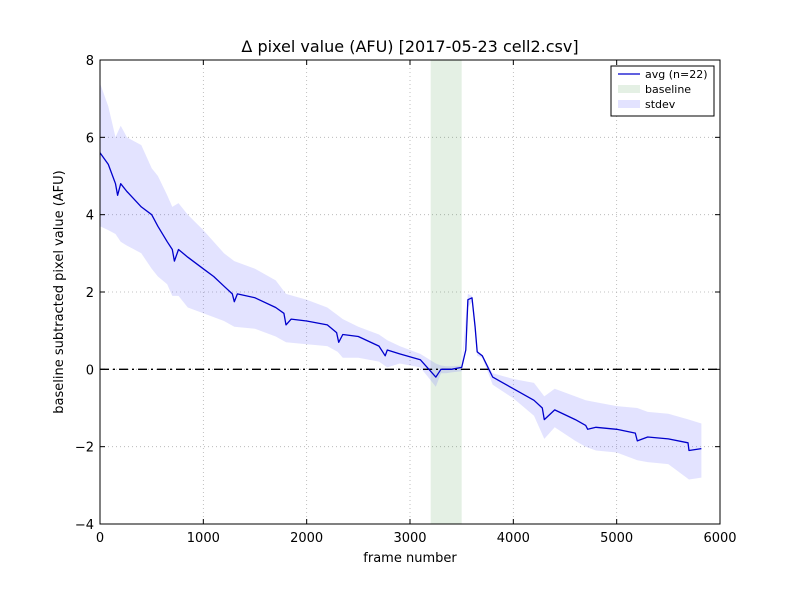 This screenshot has height=600, width=800. What do you see at coordinates (90, 216) in the screenshot?
I see `y-tick-label: 4` at bounding box center [90, 216].